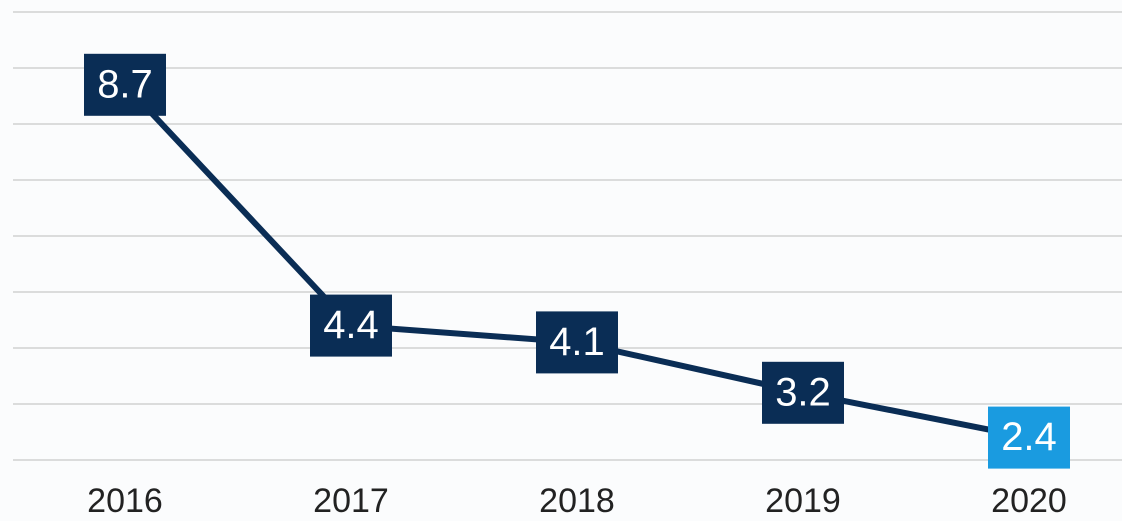 This screenshot has height=521, width=1122. I want to click on x-tick-label: 2018, so click(577, 501).